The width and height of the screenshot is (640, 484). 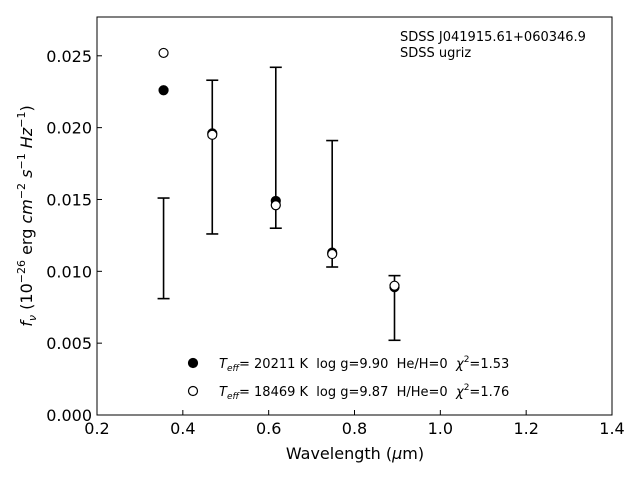 I want to click on x-tick-label: 1.4, so click(x=611, y=428).